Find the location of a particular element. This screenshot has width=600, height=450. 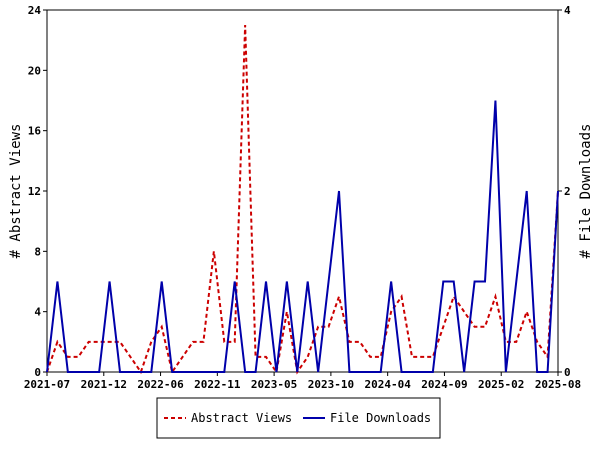

y-right-tick-label: 4 is located at coordinates (567, 10).